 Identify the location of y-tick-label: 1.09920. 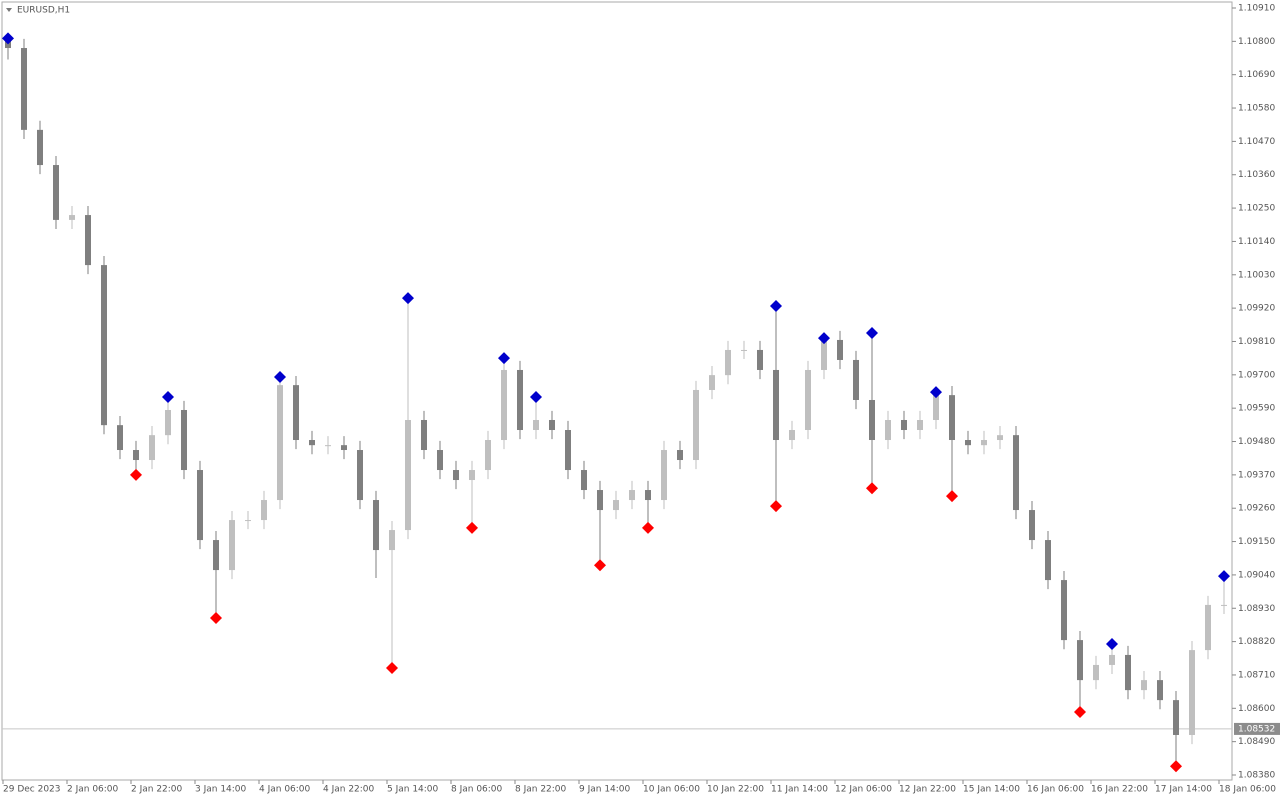
(1256, 309).